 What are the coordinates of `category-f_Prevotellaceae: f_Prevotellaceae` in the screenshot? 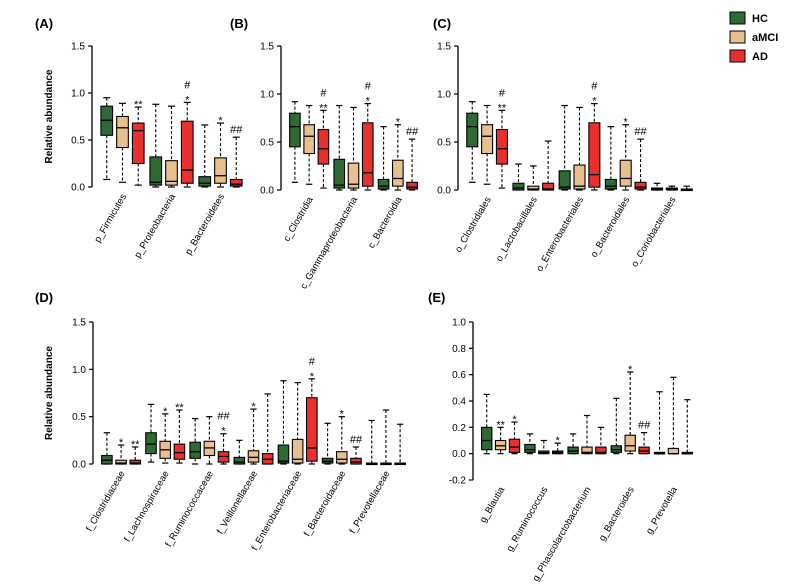 It's located at (377, 472).